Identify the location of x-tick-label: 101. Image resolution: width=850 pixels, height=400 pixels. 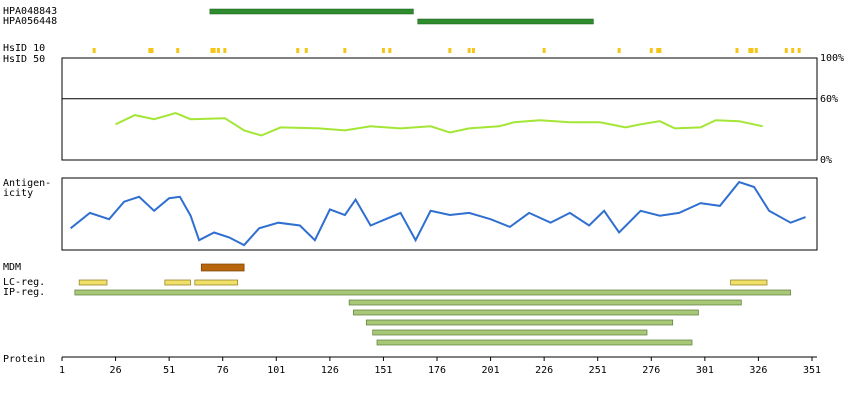
(276, 370).